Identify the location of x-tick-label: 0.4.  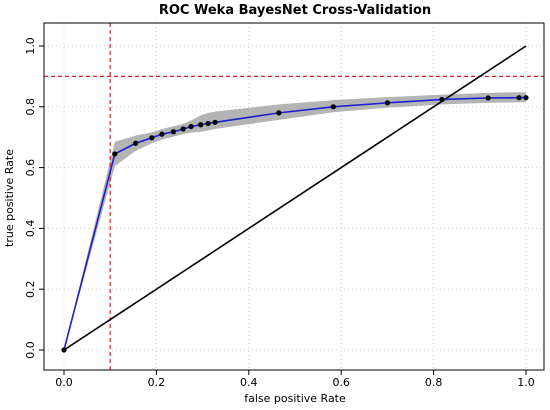
(249, 382).